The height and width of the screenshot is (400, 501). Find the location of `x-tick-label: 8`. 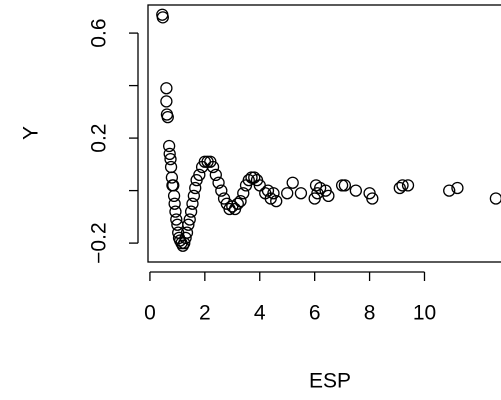

x-tick-label: 8 is located at coordinates (370, 313).